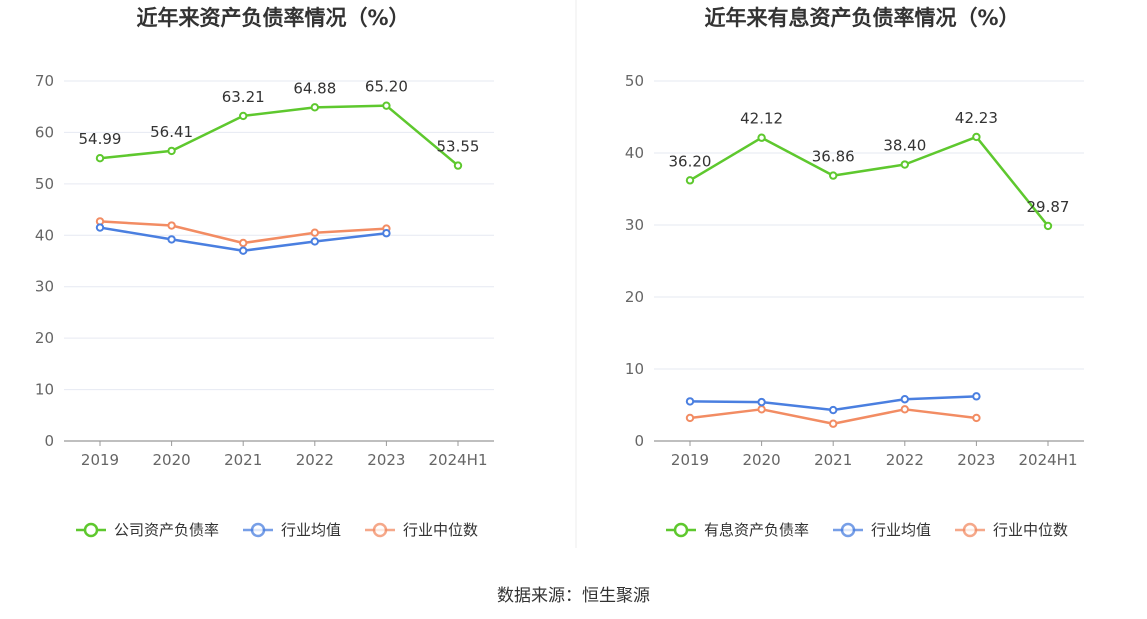  I want to click on chart1-data-label: 53.55, so click(458, 147).